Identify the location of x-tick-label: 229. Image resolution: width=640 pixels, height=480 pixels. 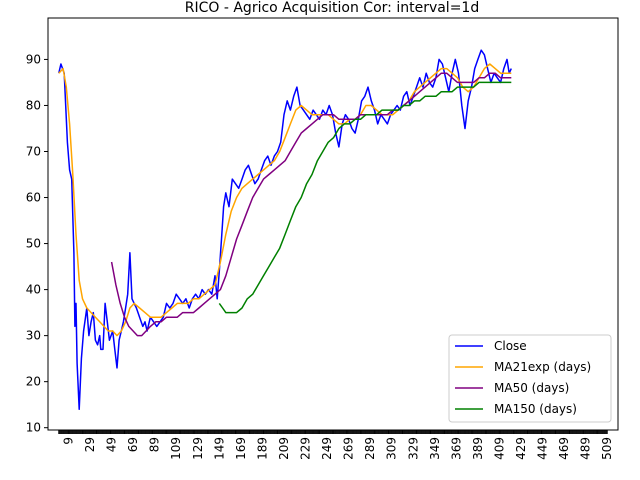
(306, 448).